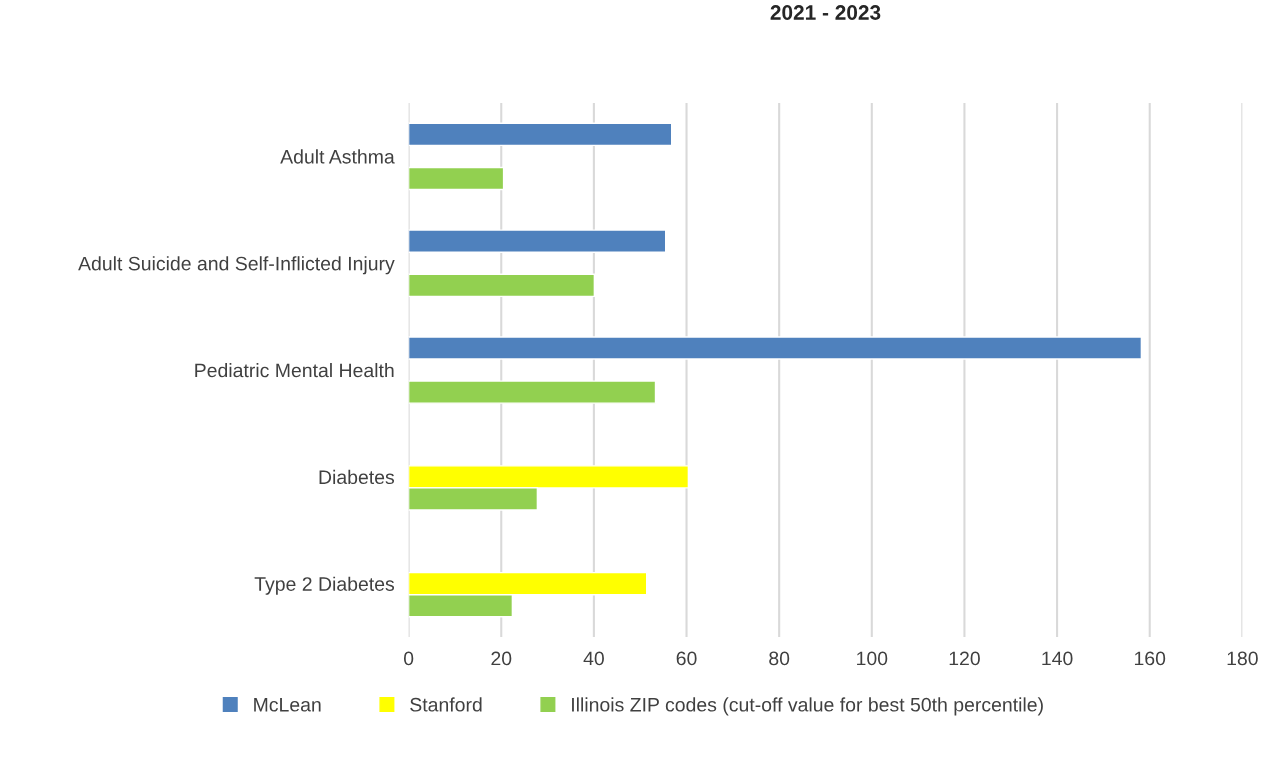 The image size is (1269, 763). Describe the element at coordinates (324, 585) in the screenshot. I see `y-tick-label: Type 2 Diabetes` at that location.